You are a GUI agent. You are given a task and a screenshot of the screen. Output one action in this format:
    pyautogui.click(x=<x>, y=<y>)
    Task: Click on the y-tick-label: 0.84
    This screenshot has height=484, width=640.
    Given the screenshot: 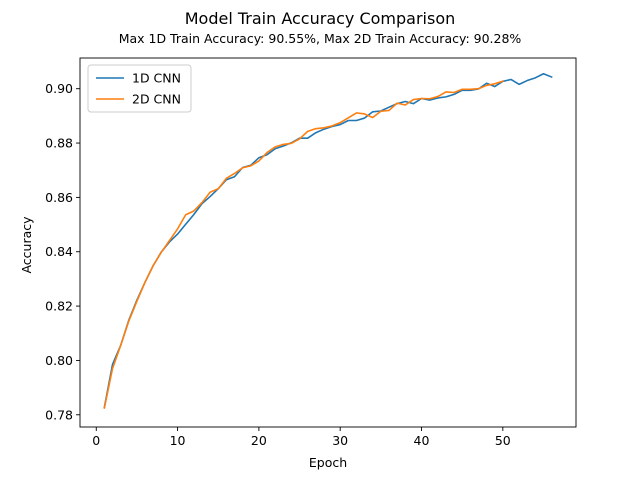 What is the action you would take?
    pyautogui.click(x=59, y=251)
    